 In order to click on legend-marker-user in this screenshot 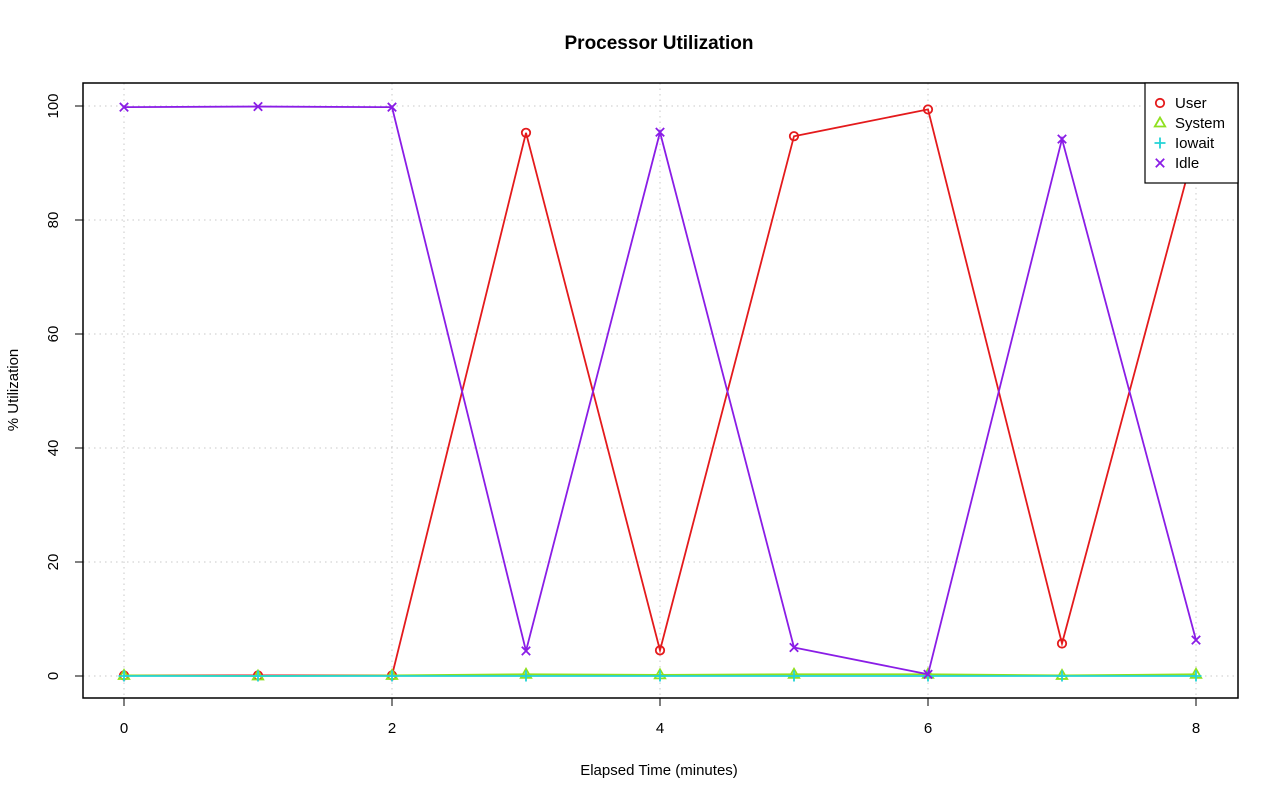, I will do `click(1160, 103)`.